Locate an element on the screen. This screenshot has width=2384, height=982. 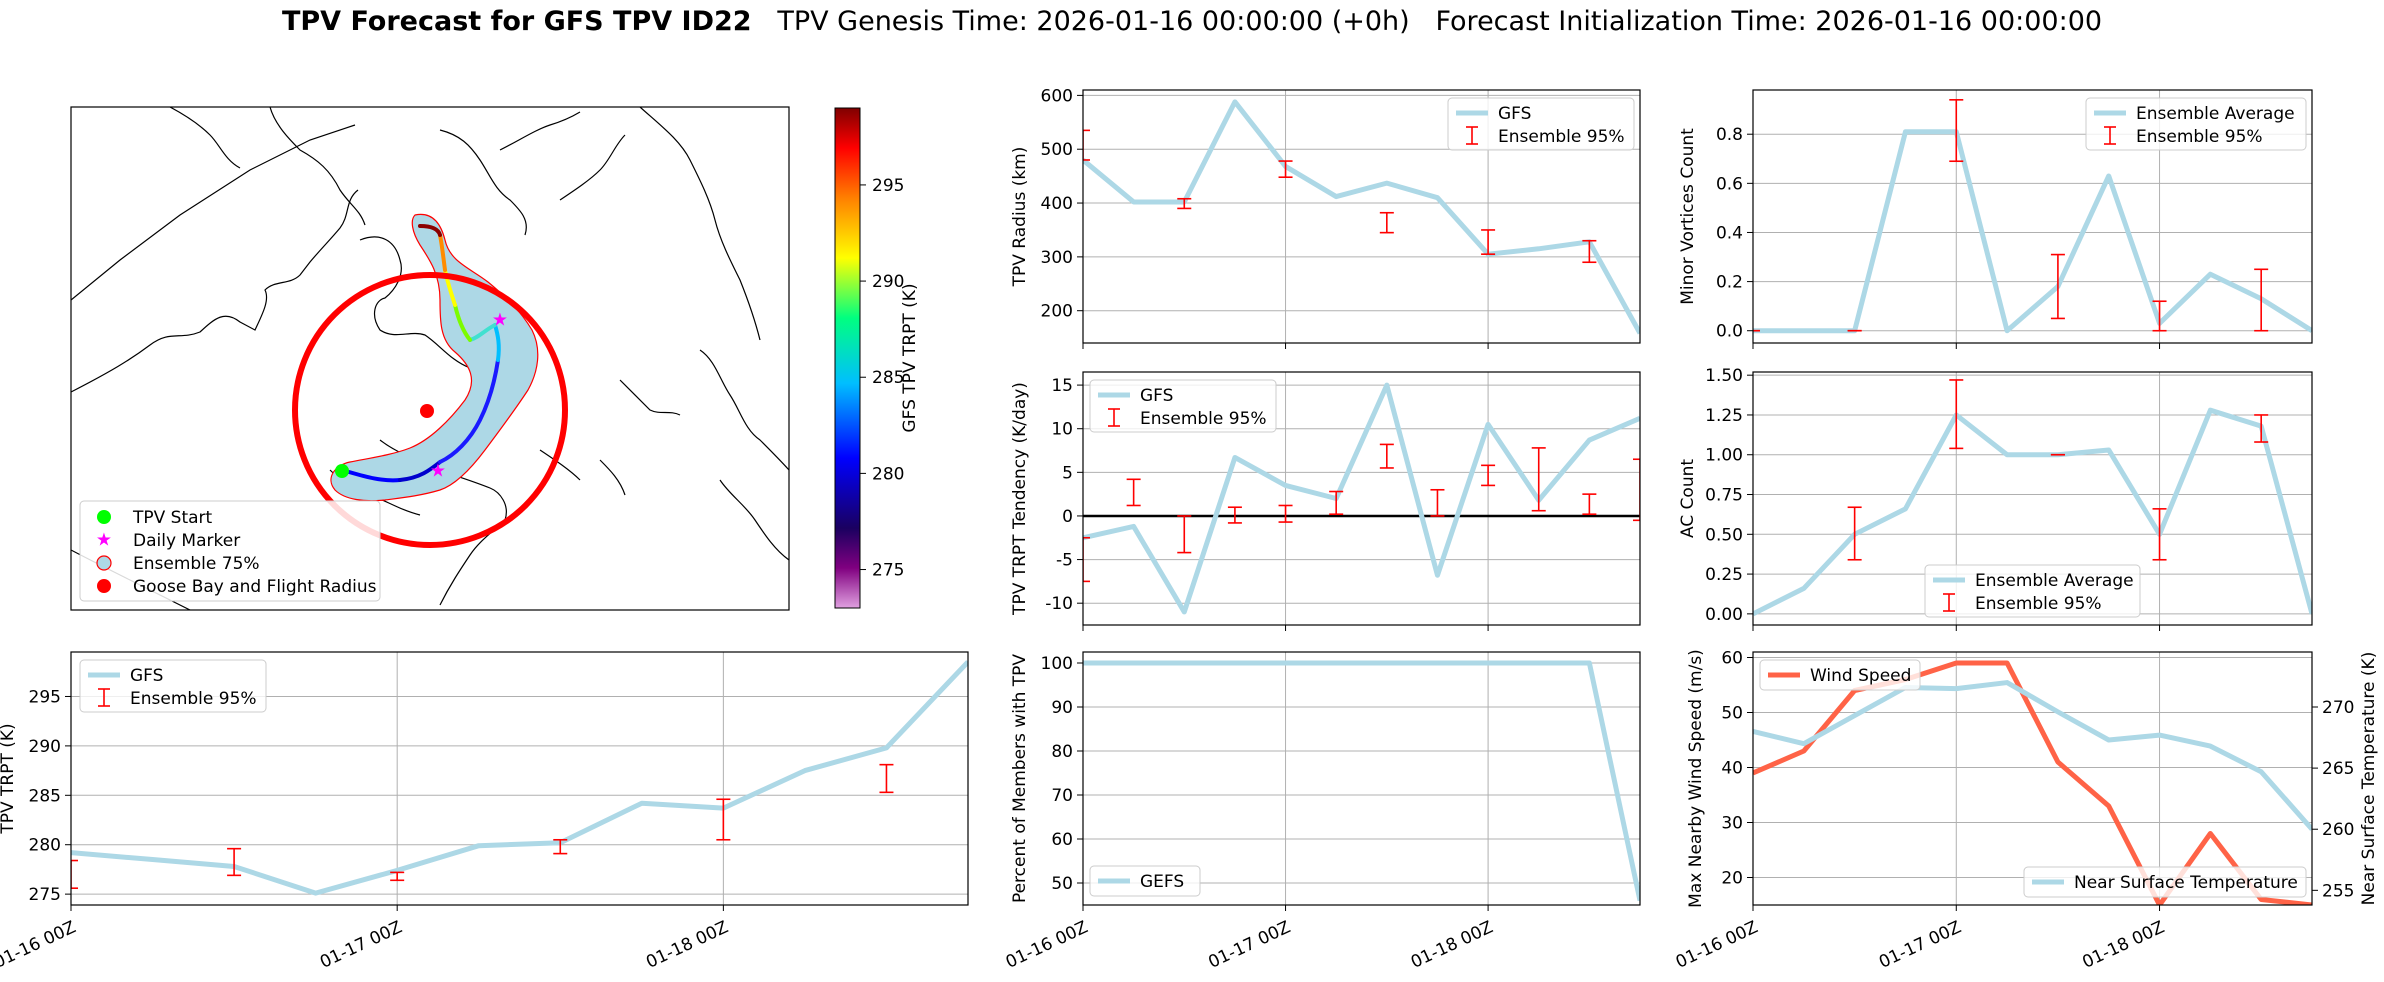
tpv-start-marker is located at coordinates (342, 471).